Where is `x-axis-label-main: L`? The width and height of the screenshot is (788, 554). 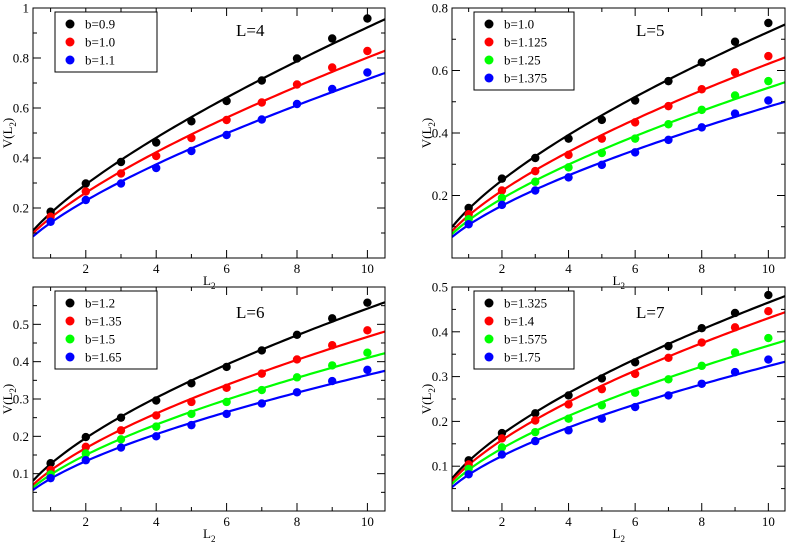
x-axis-label-main: L is located at coordinates (617, 280).